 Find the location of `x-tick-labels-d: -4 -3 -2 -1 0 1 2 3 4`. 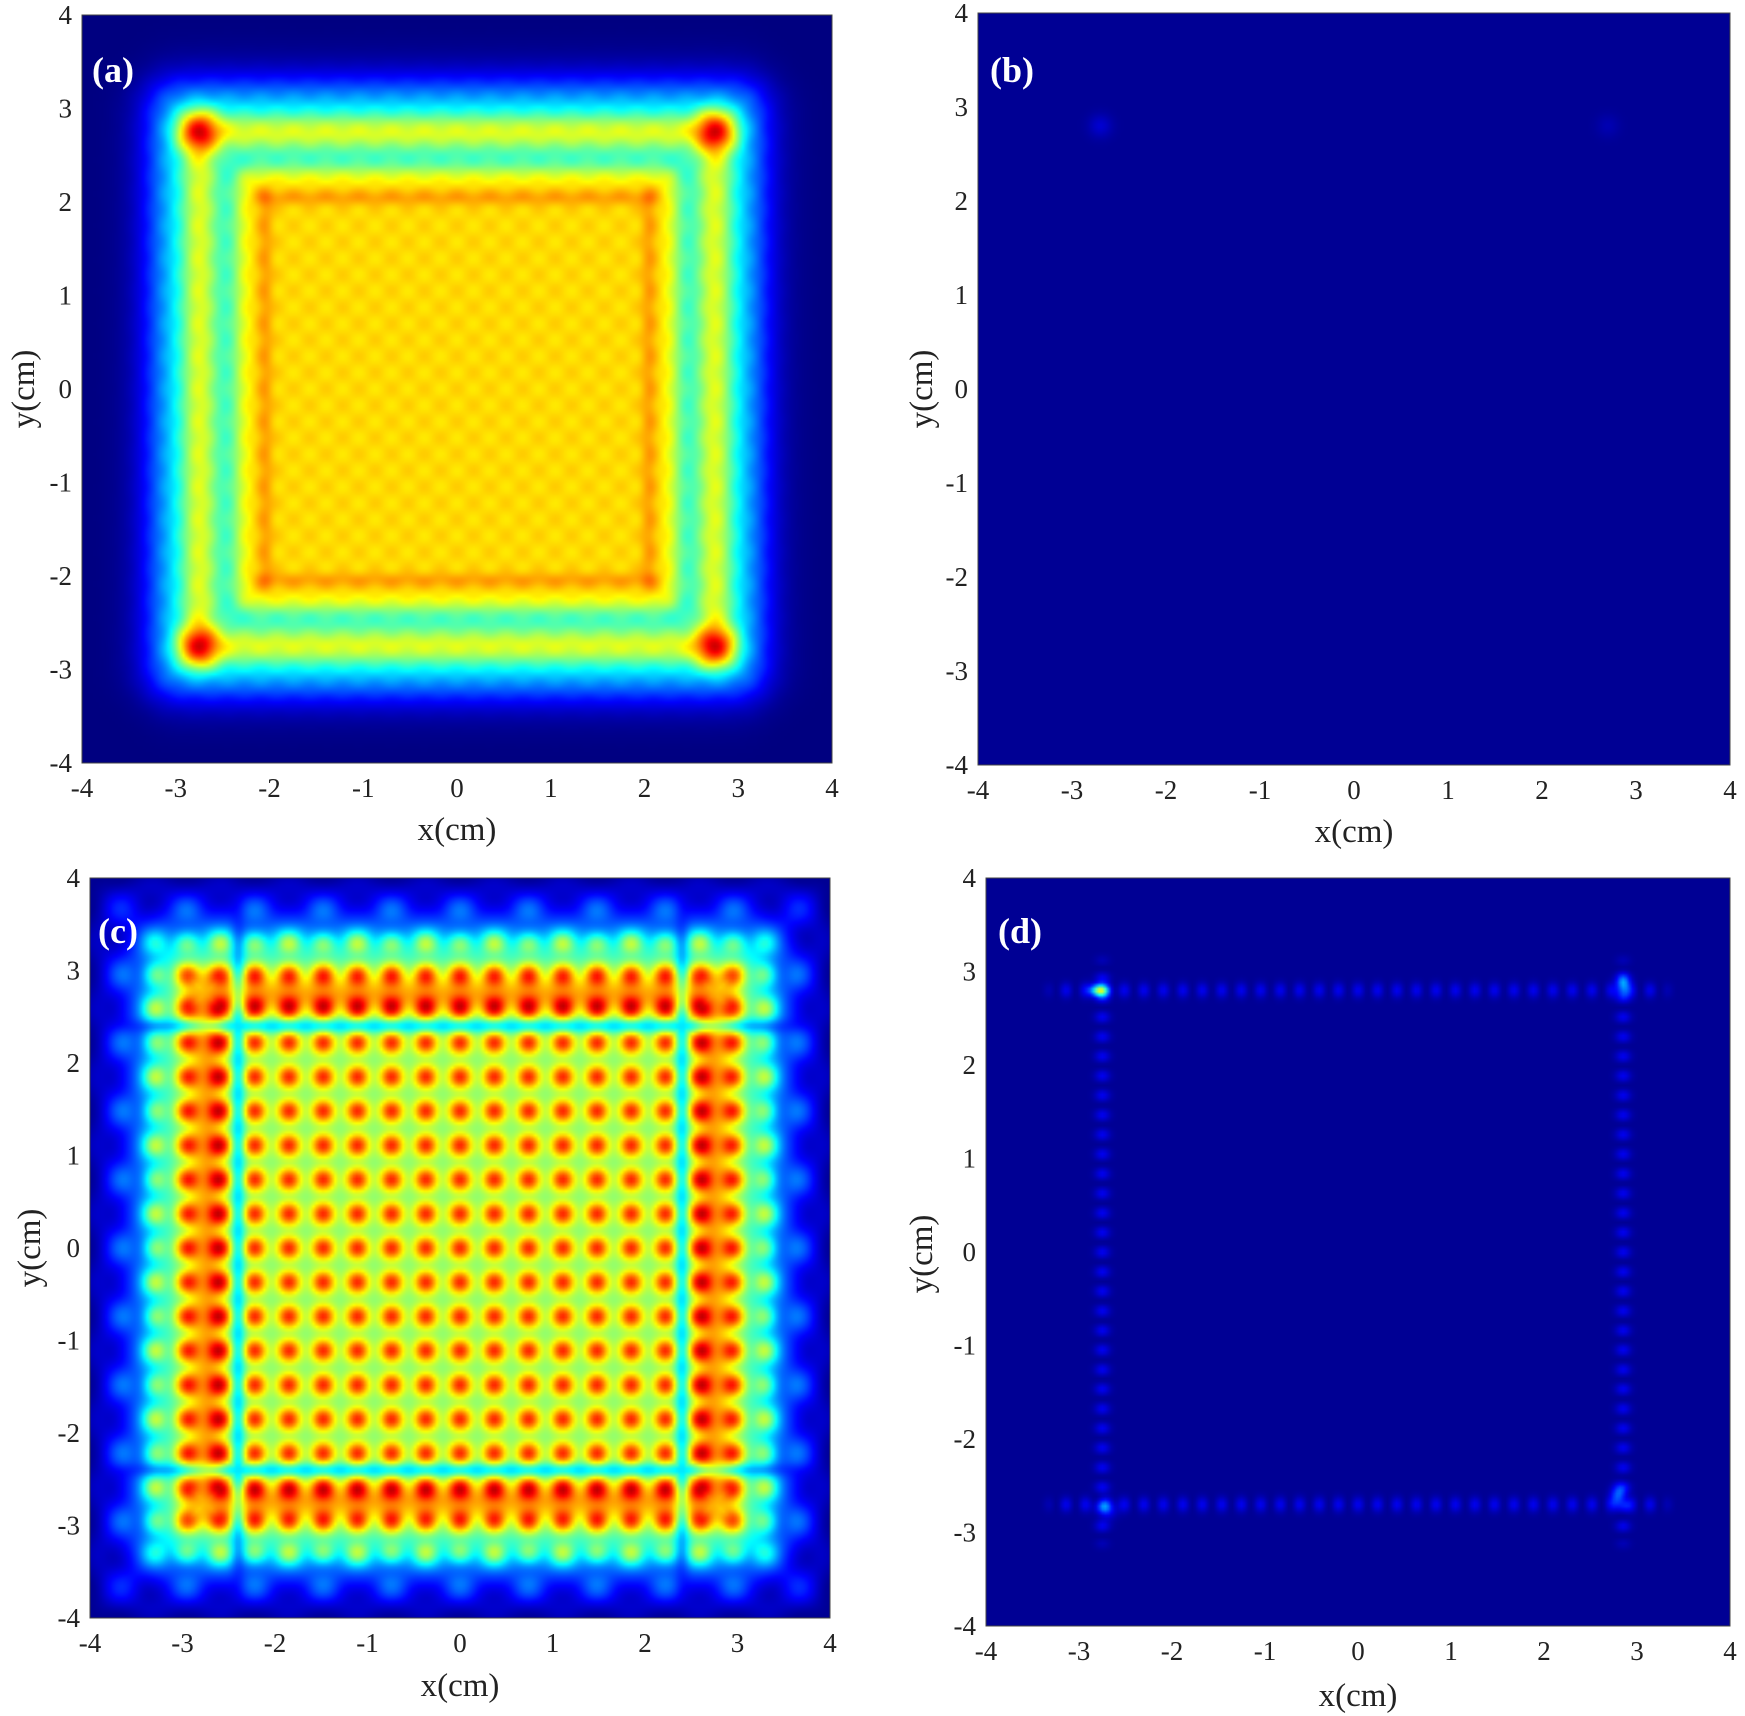

x-tick-labels-d: -4 -3 -2 -1 0 1 2 3 4 is located at coordinates (1356, 1651).